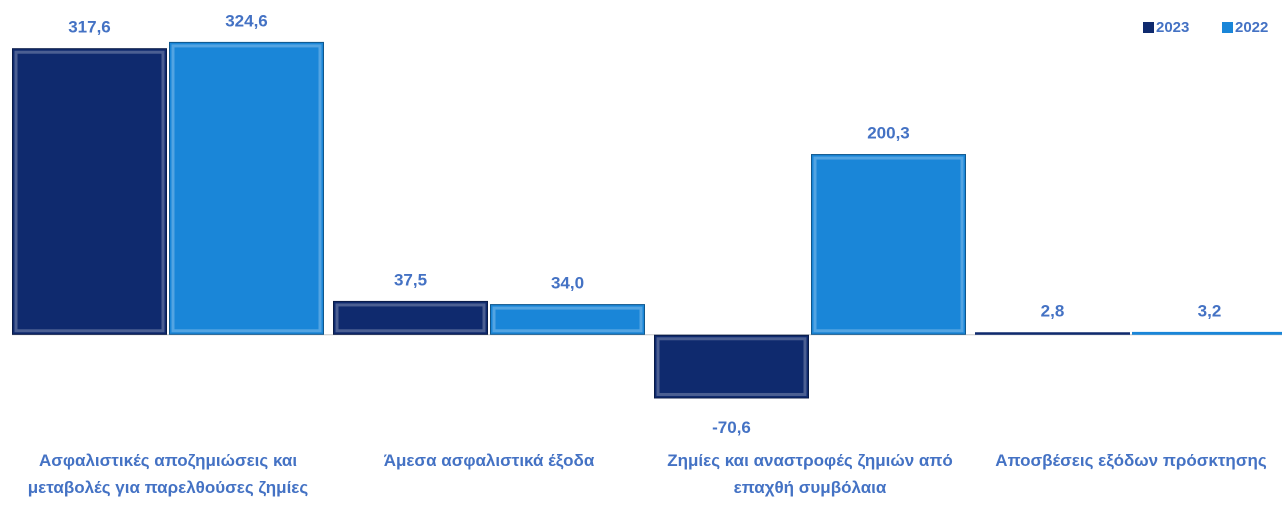 This screenshot has width=1282, height=529. What do you see at coordinates (410, 279) in the screenshot?
I see `value-label: 37,5` at bounding box center [410, 279].